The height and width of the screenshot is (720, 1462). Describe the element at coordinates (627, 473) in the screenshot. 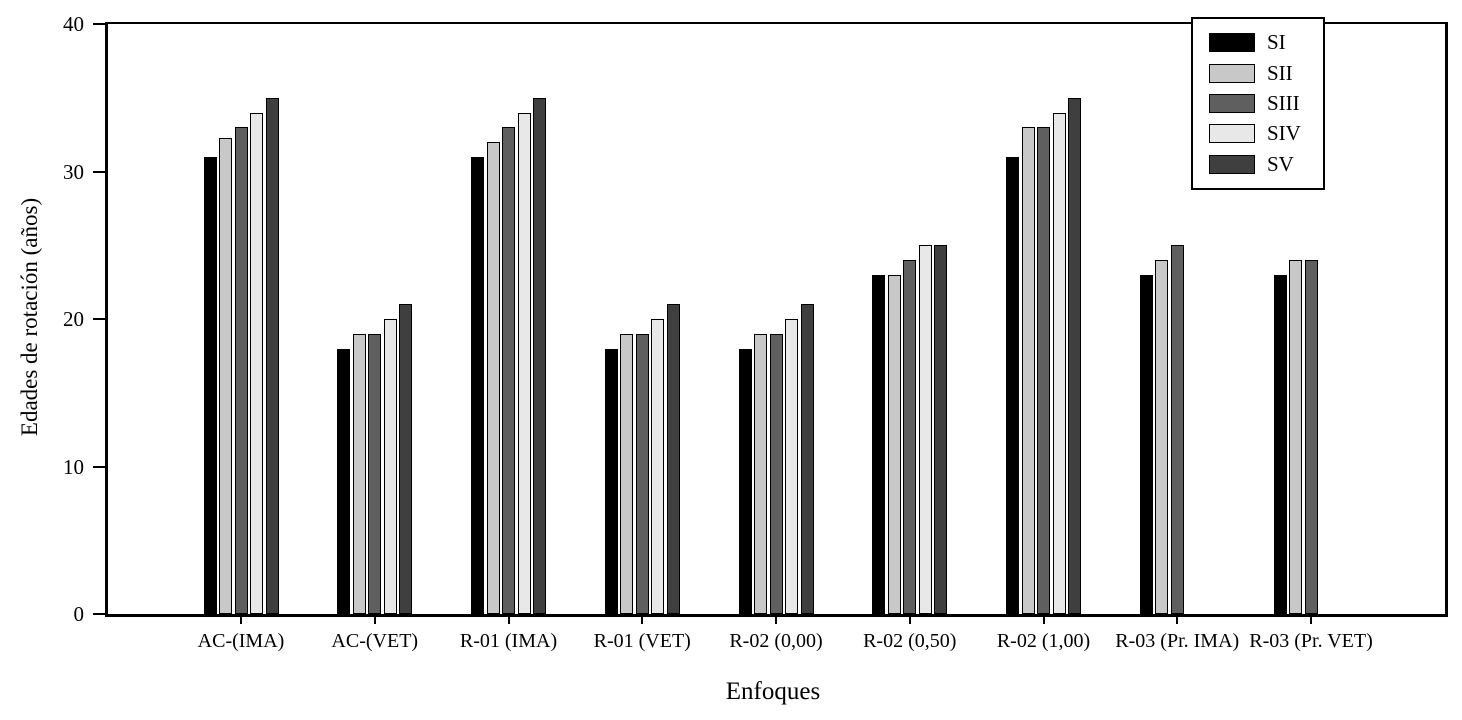

I see `bar-SII-R-01 (VET)` at that location.